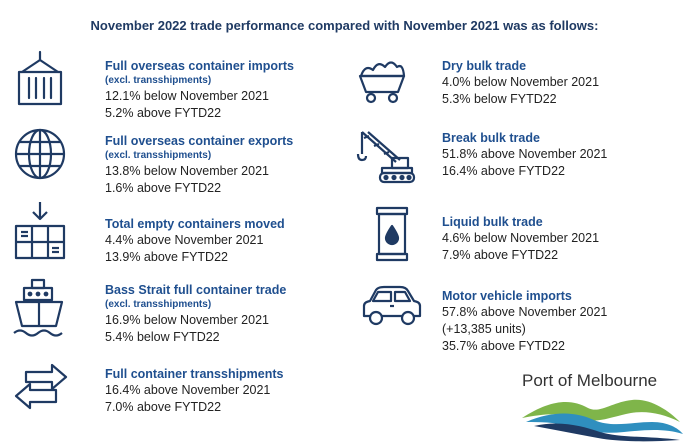  Describe the element at coordinates (199, 141) in the screenshot. I see `item-title: Full overseas container exports` at that location.